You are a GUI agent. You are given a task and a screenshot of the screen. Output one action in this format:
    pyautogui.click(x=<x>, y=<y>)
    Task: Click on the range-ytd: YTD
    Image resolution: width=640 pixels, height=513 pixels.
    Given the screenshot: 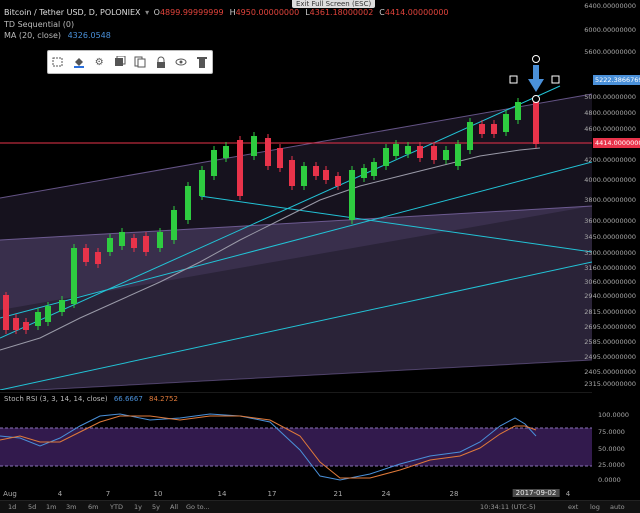 What is the action you would take?
    pyautogui.click(x=116, y=507)
    